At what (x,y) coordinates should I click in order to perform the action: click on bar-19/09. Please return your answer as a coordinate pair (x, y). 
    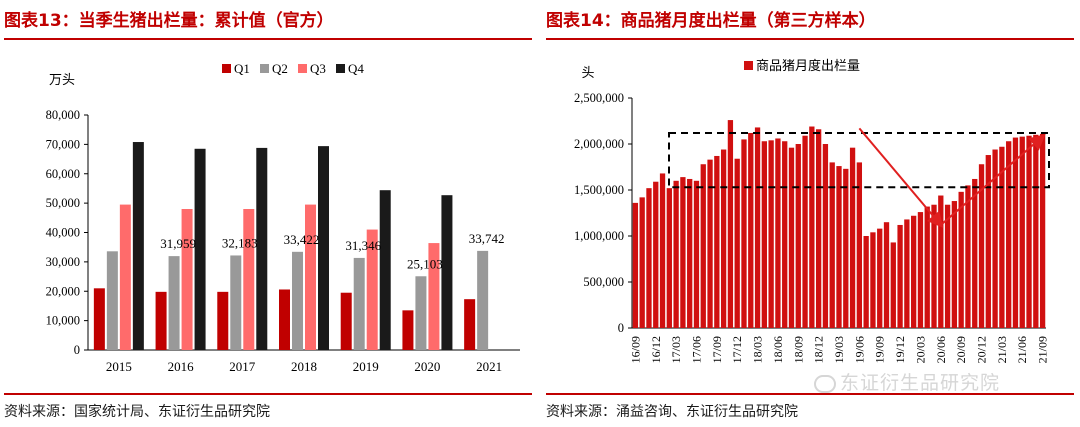
    Looking at the image, I should click on (880, 278).